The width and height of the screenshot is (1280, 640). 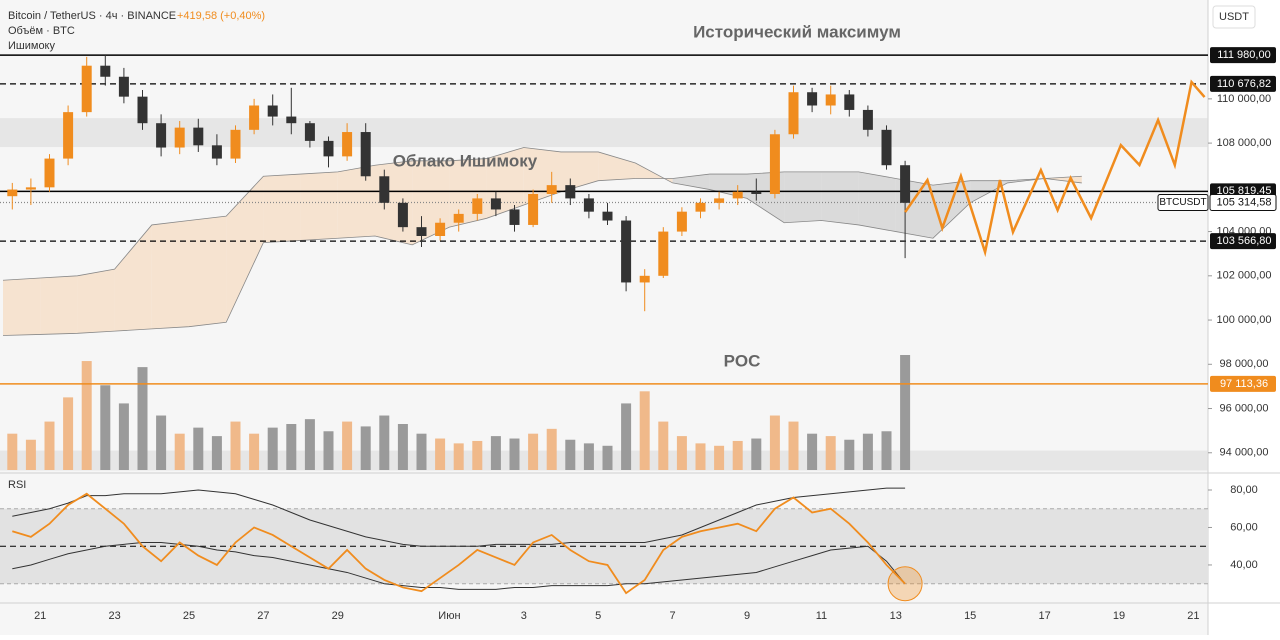 What do you see at coordinates (747, 616) in the screenshot?
I see `x-tick-label: 9` at bounding box center [747, 616].